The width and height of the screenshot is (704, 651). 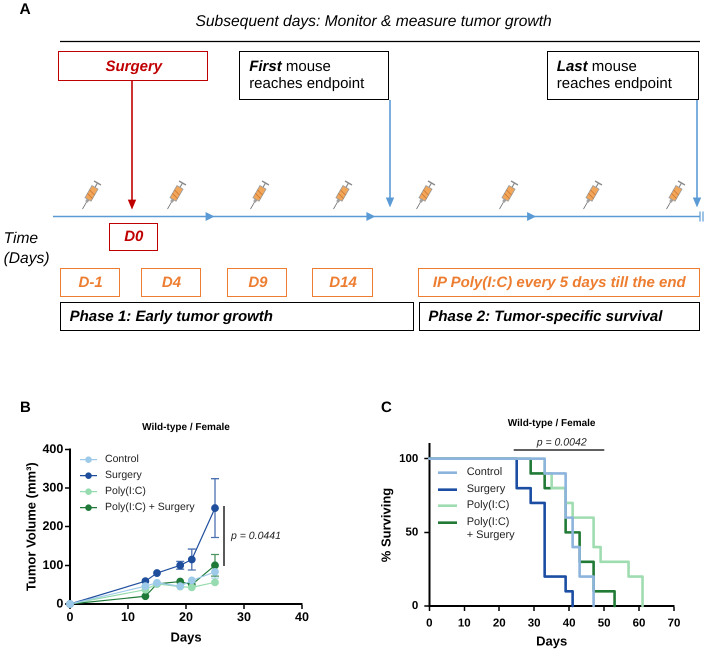 I want to click on text: D14, so click(x=343, y=283).